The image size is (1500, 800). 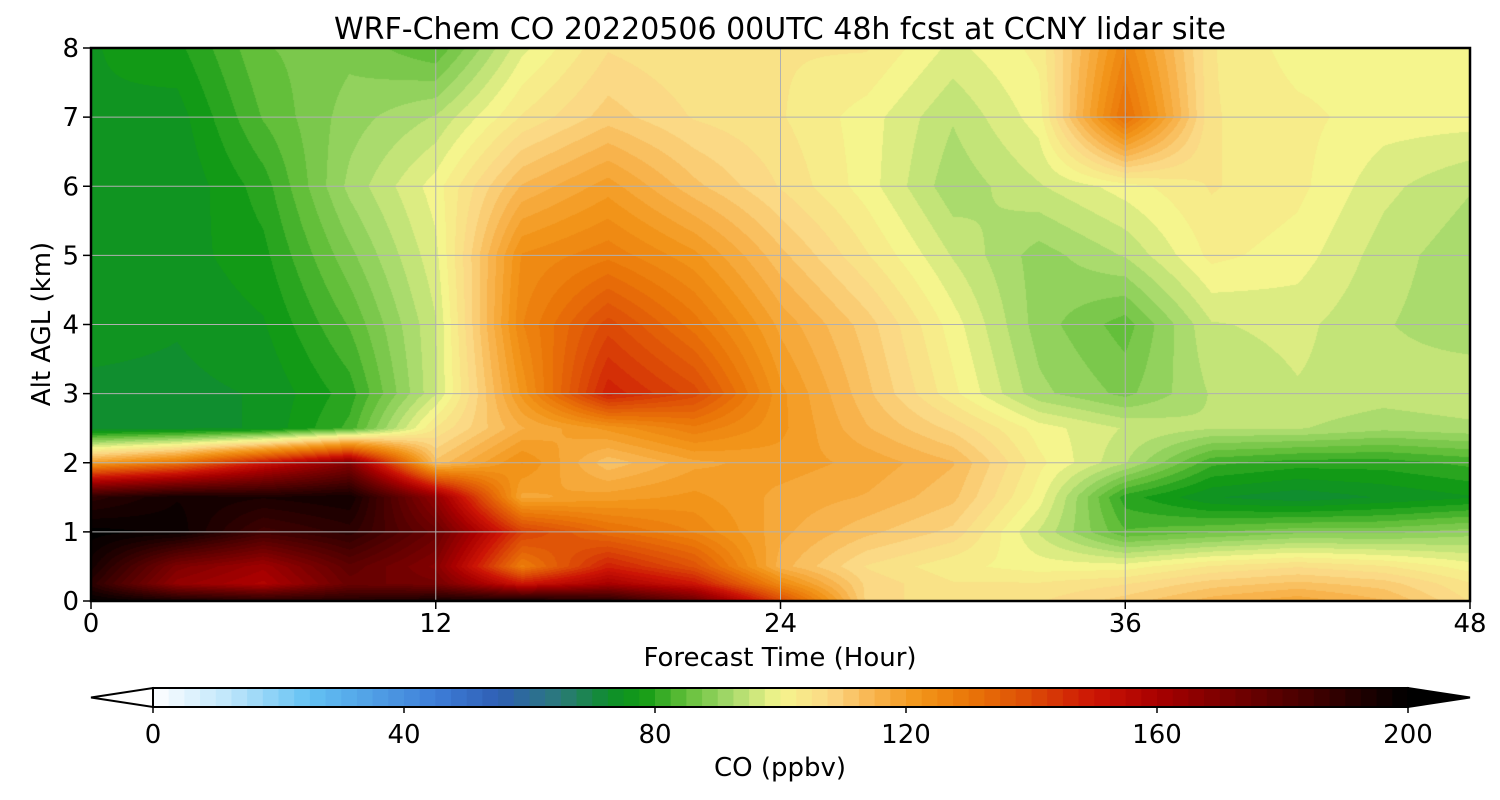 What do you see at coordinates (70, 464) in the screenshot?
I see `y-tick-label: 2` at bounding box center [70, 464].